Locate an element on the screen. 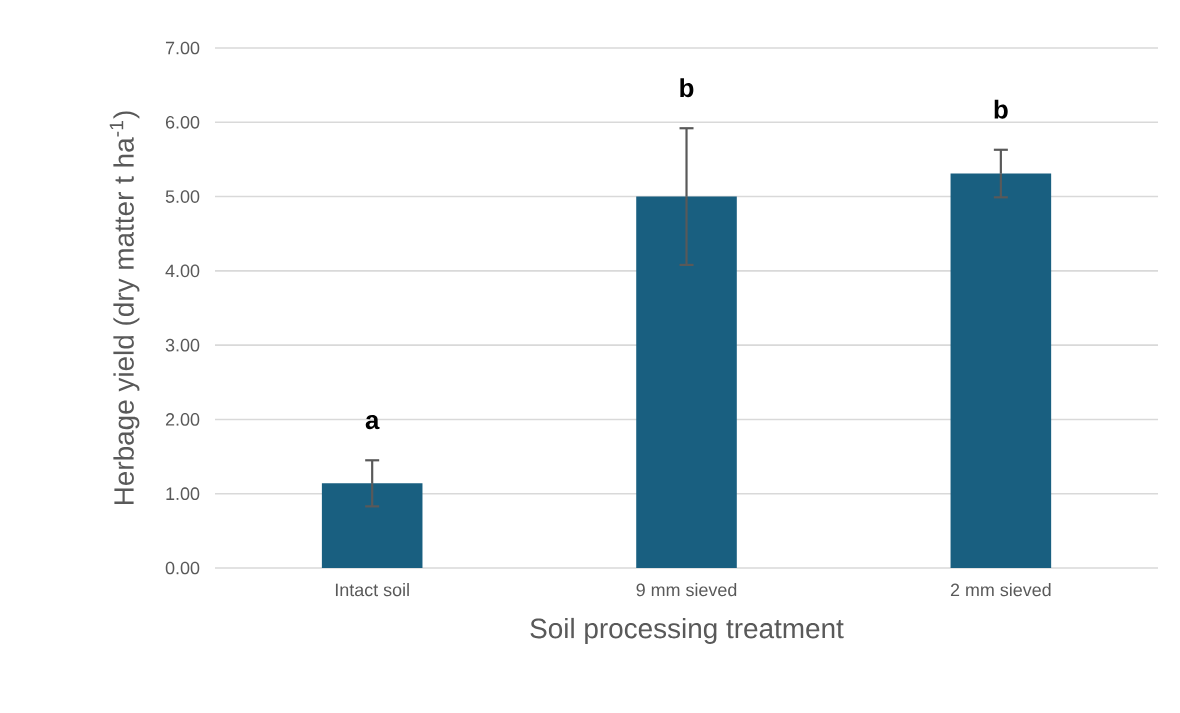 The height and width of the screenshot is (713, 1180). x-tick-label: 2 mm sieved is located at coordinates (1000, 590).